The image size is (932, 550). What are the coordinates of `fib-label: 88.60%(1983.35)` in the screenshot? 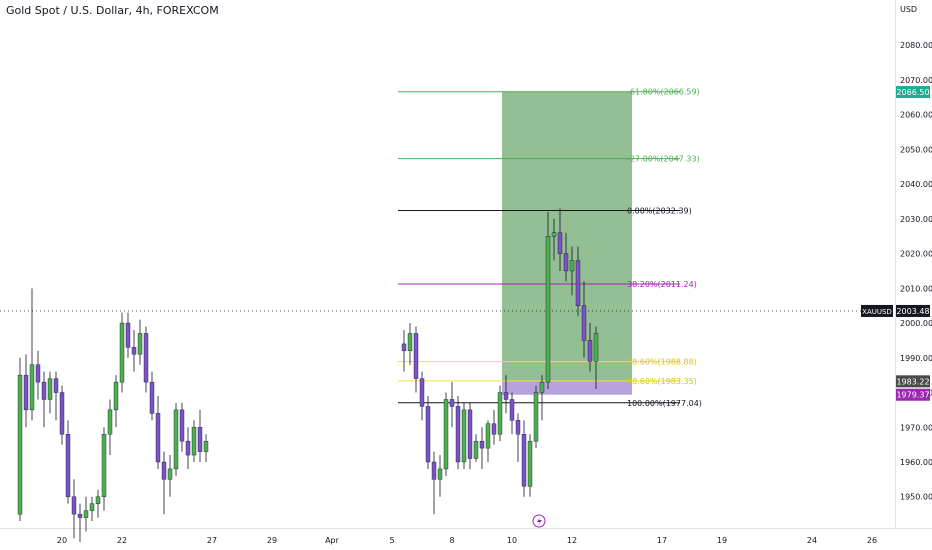 It's located at (662, 381).